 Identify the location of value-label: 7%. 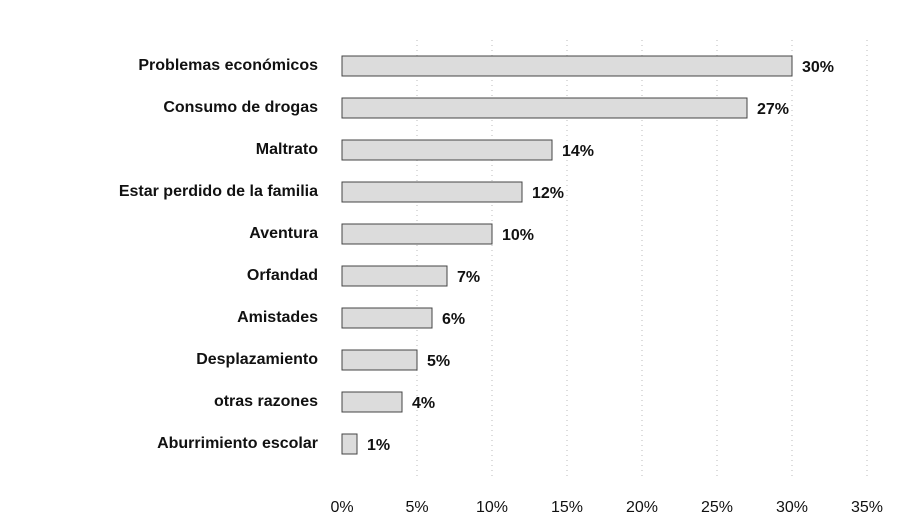
(468, 277).